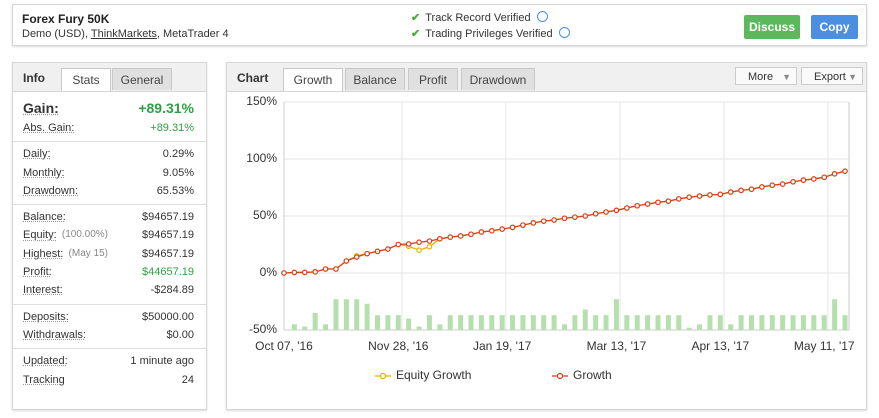 Image resolution: width=879 pixels, height=418 pixels. I want to click on x-tick-label: Oct 07, '16, so click(284, 346).